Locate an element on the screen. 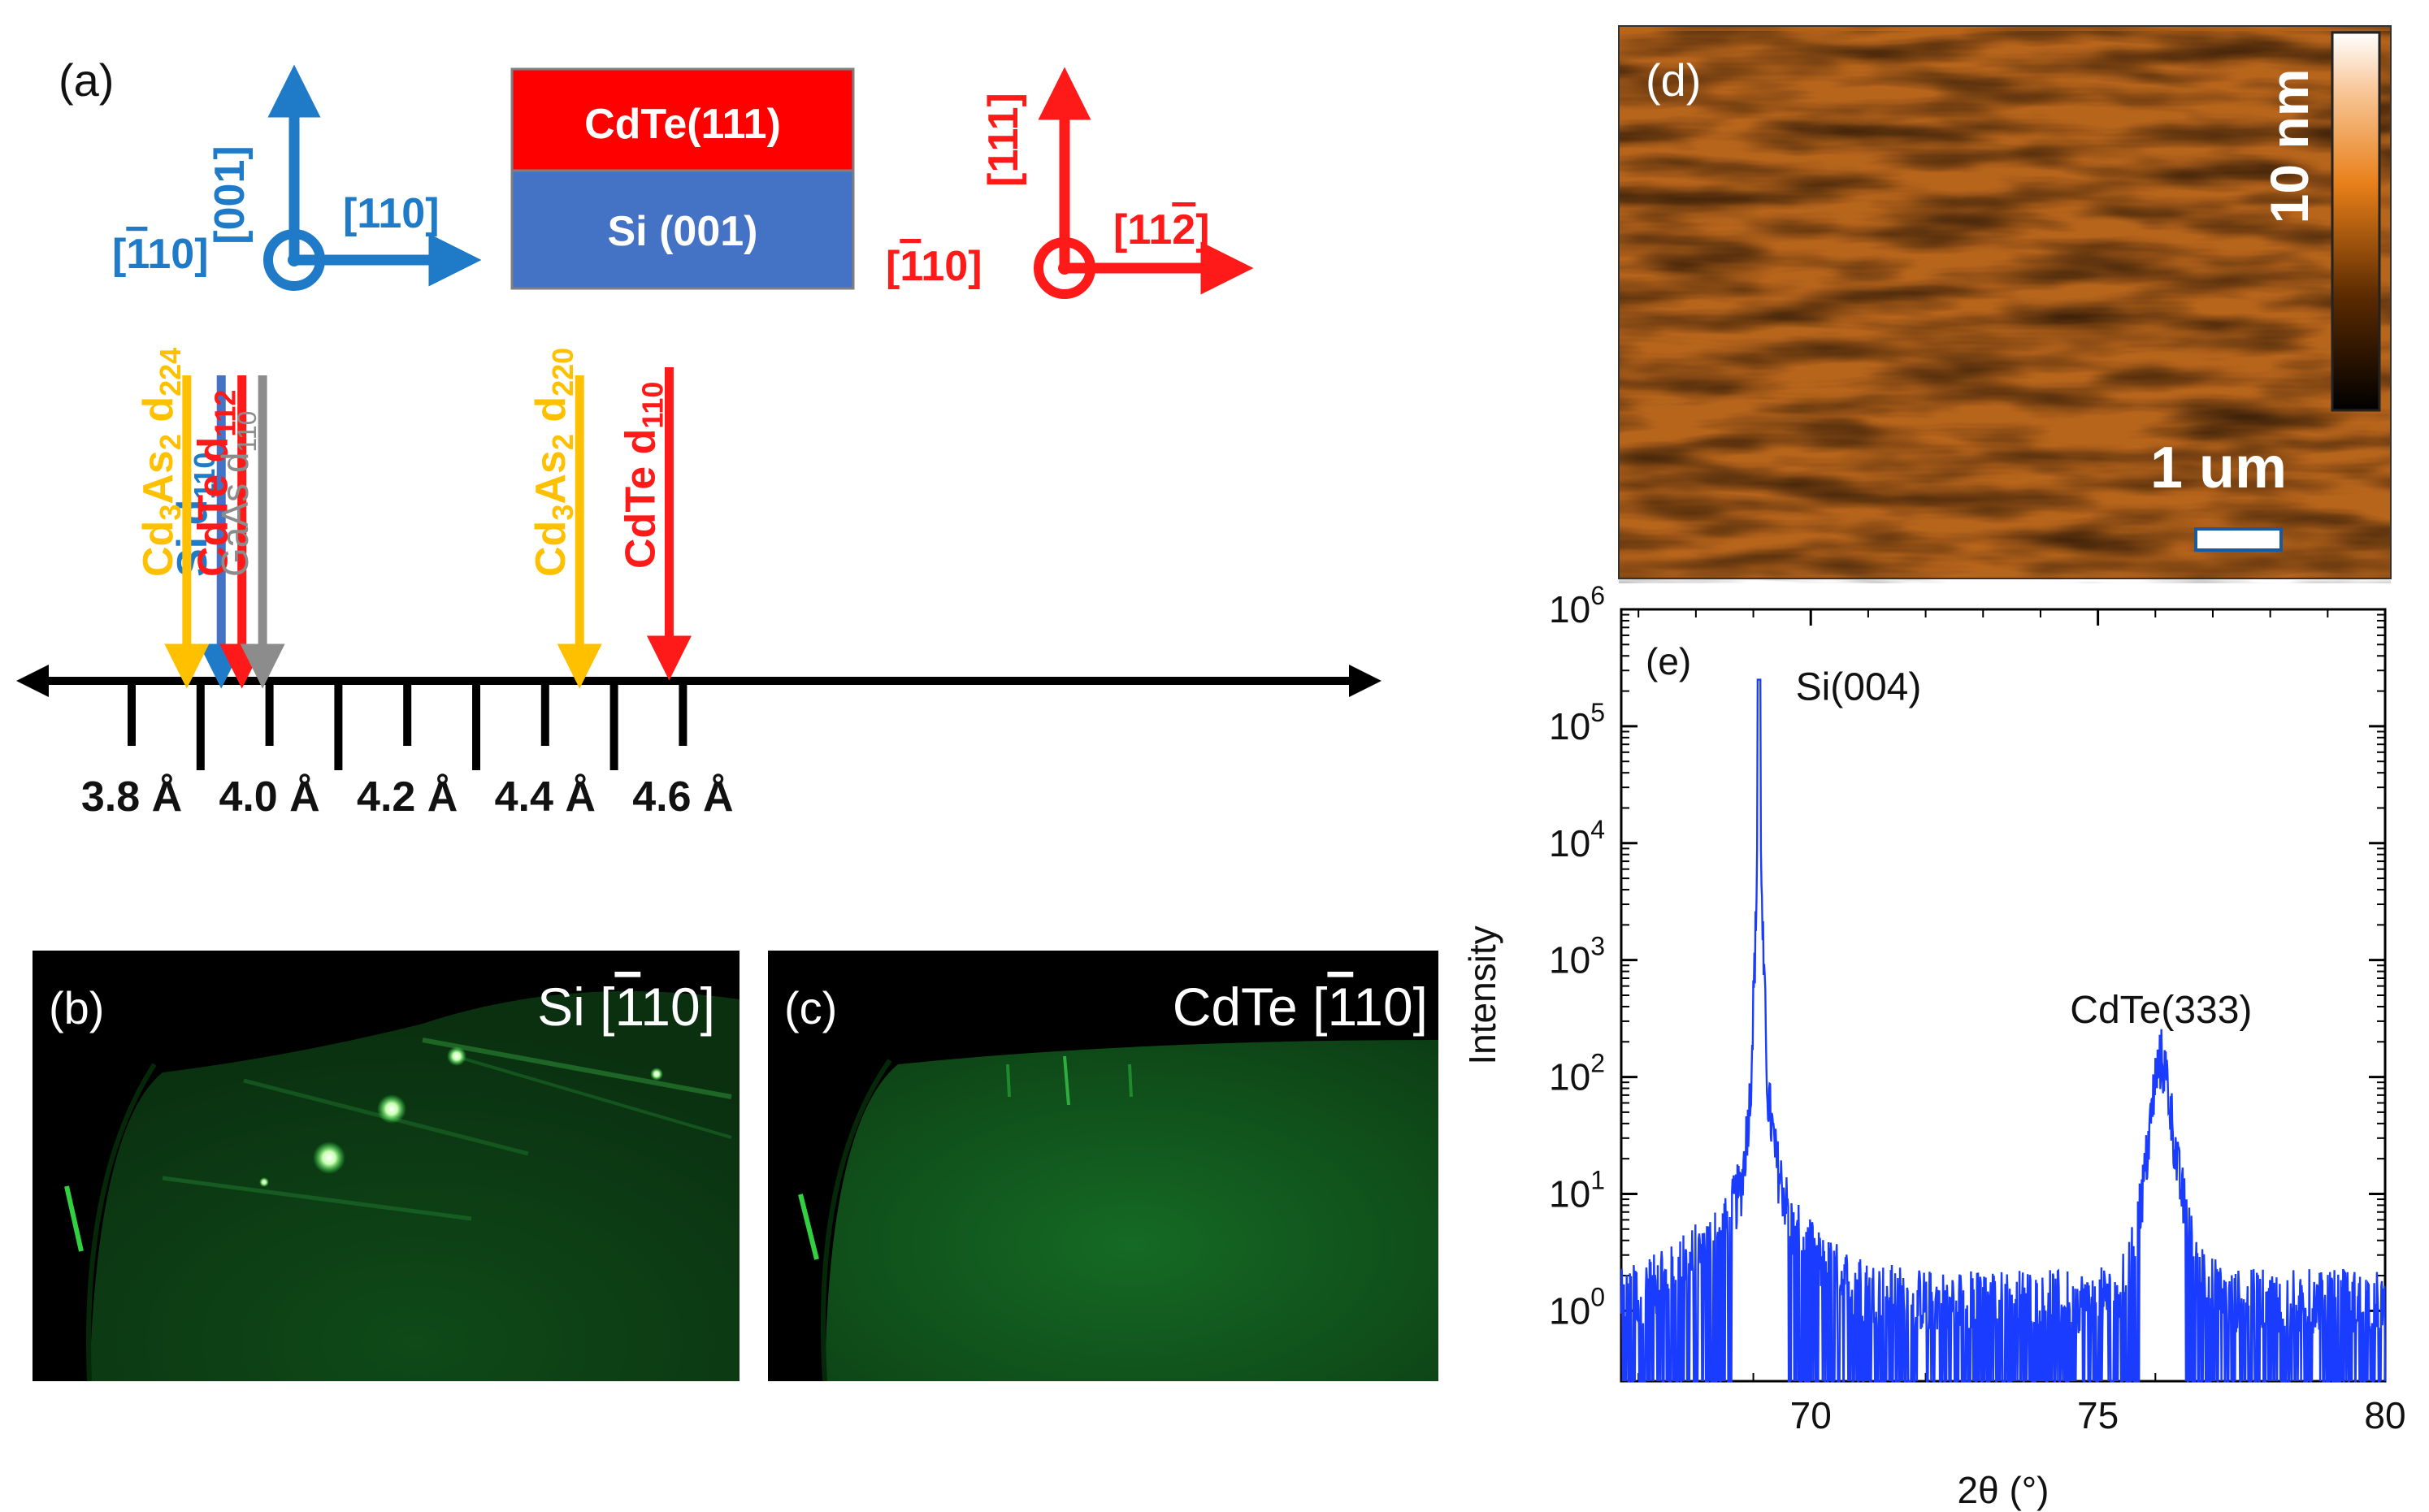 The height and width of the screenshot is (1512, 2429). arrow-cdte-d112: CdTe d112 is located at coordinates (228, 532).